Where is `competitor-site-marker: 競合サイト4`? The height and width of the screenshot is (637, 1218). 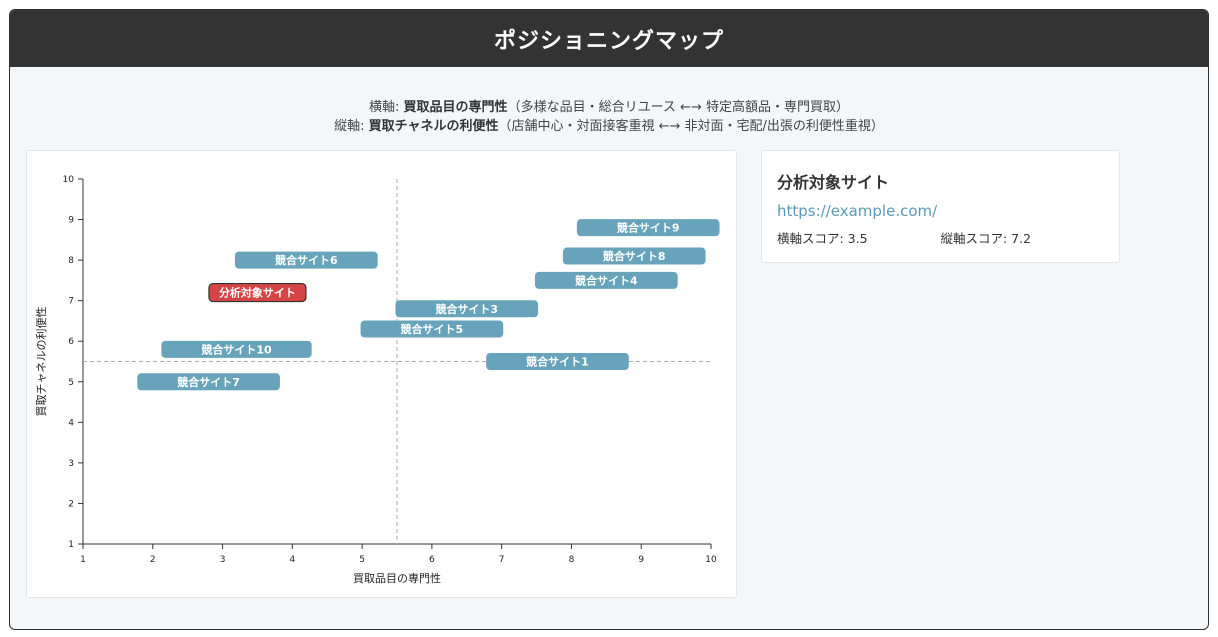
competitor-site-marker: 競合サイト4 is located at coordinates (606, 280).